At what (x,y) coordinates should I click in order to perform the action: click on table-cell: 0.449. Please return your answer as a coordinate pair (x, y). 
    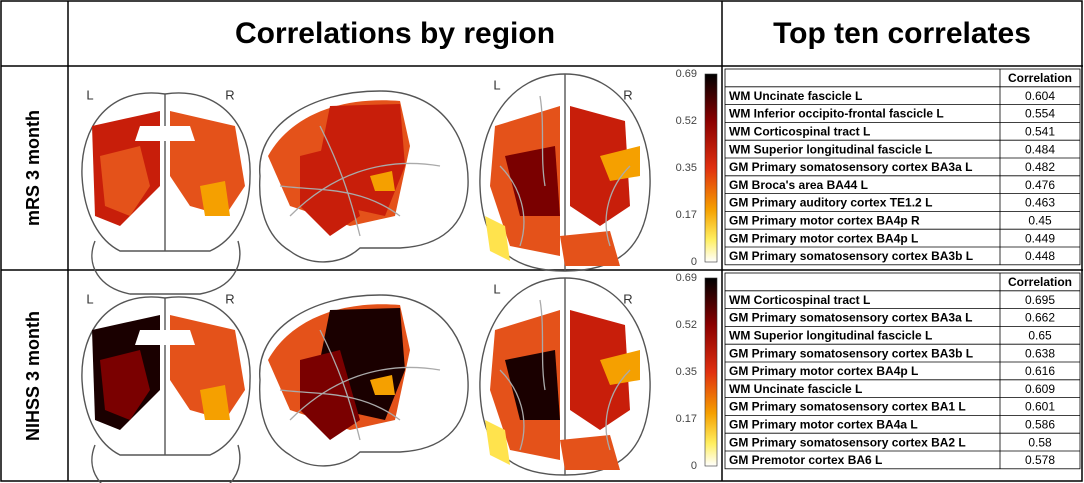
    Looking at the image, I should click on (1040, 238).